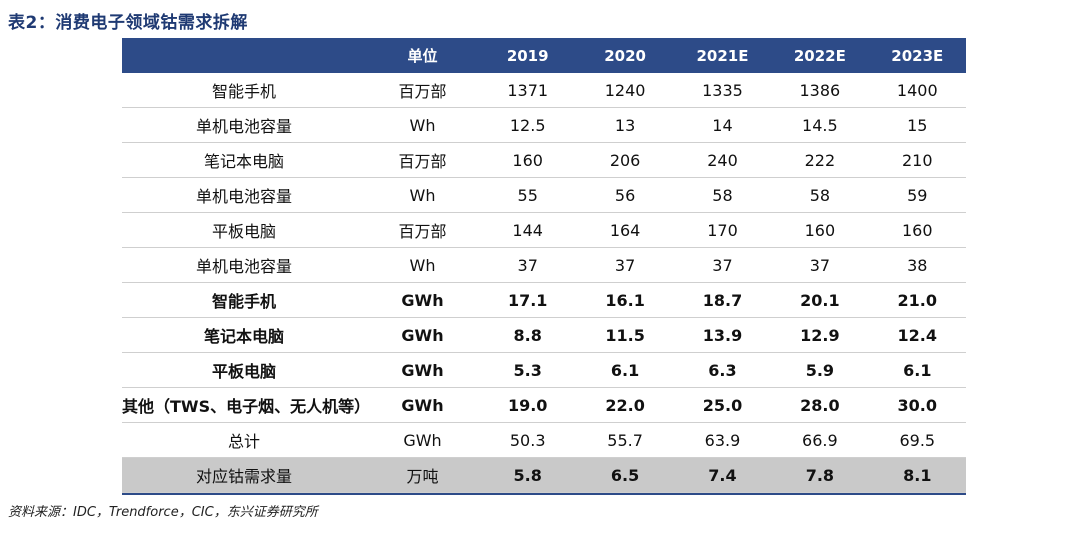 This screenshot has width=1080, height=535. What do you see at coordinates (244, 55) in the screenshot?
I see `header-cell-item` at bounding box center [244, 55].